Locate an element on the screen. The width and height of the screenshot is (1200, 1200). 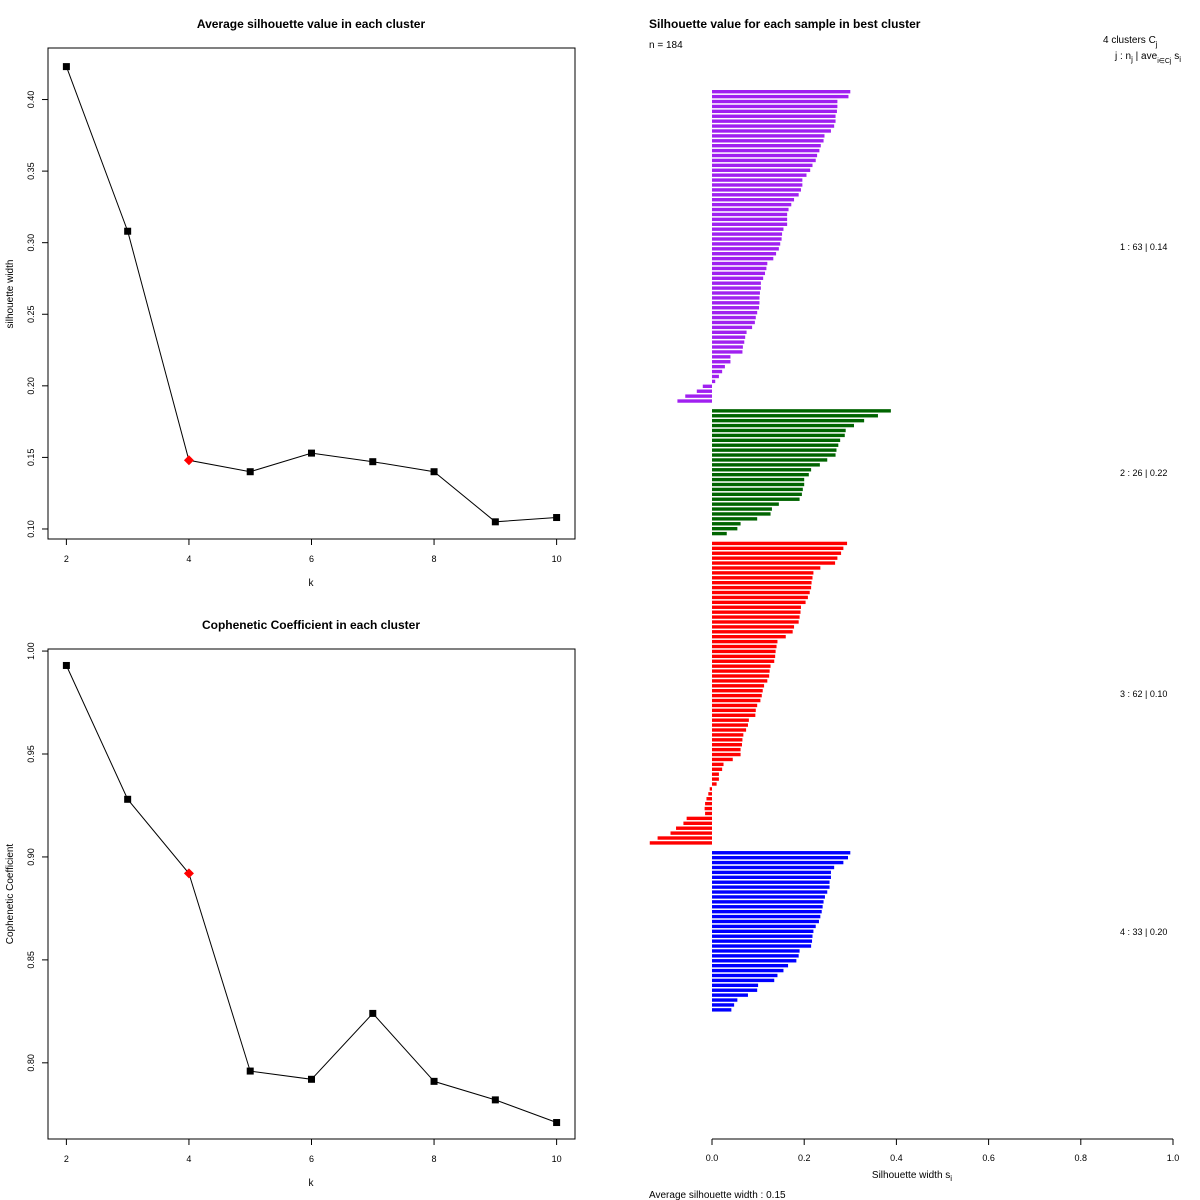
x-tick-label: 0.8 is located at coordinates (1081, 1158).